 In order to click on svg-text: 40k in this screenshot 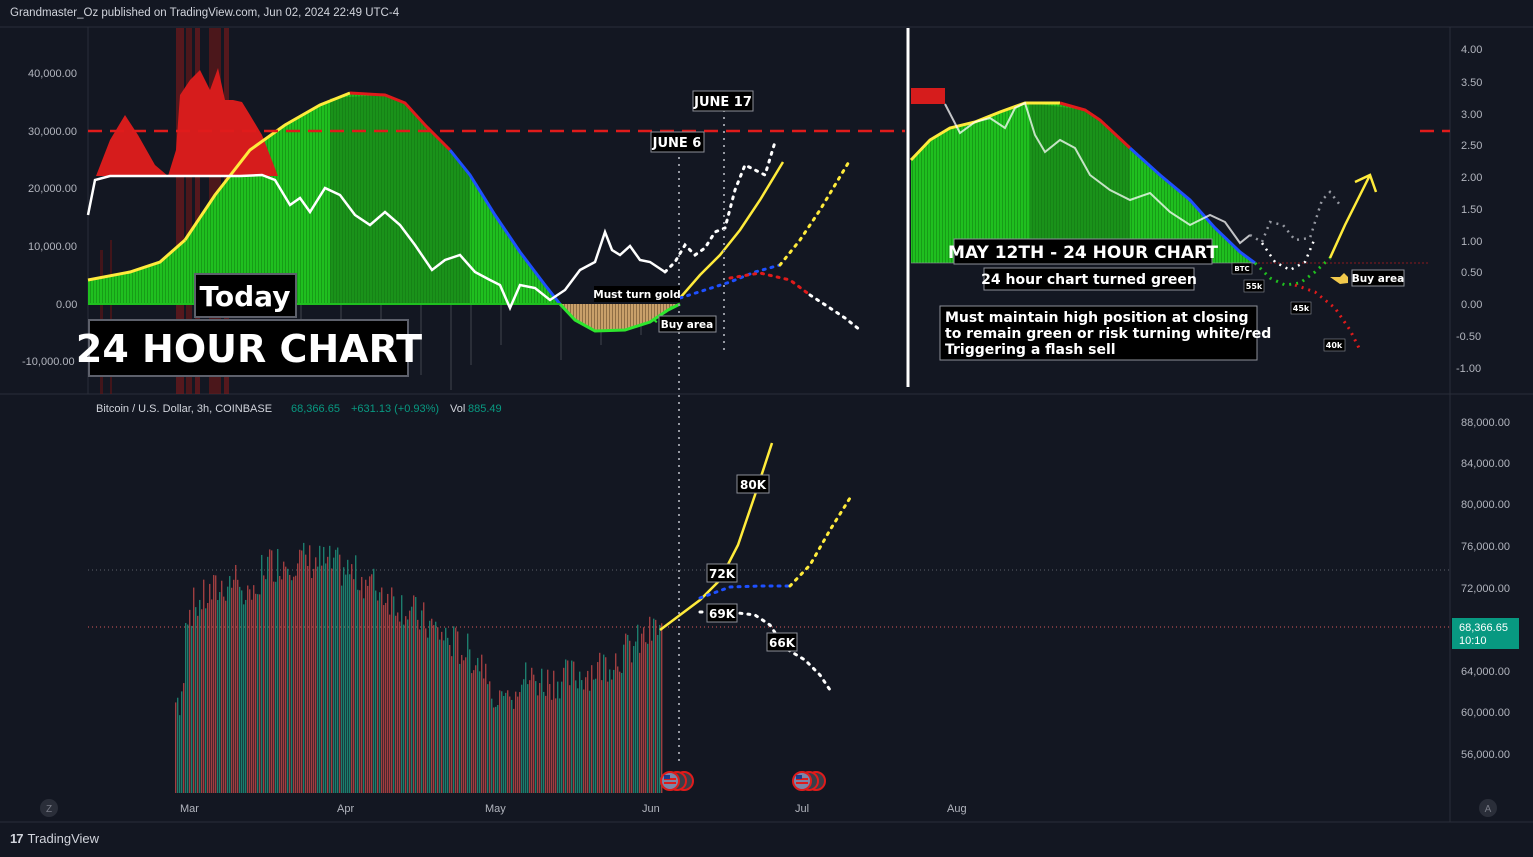, I will do `click(1334, 345)`.